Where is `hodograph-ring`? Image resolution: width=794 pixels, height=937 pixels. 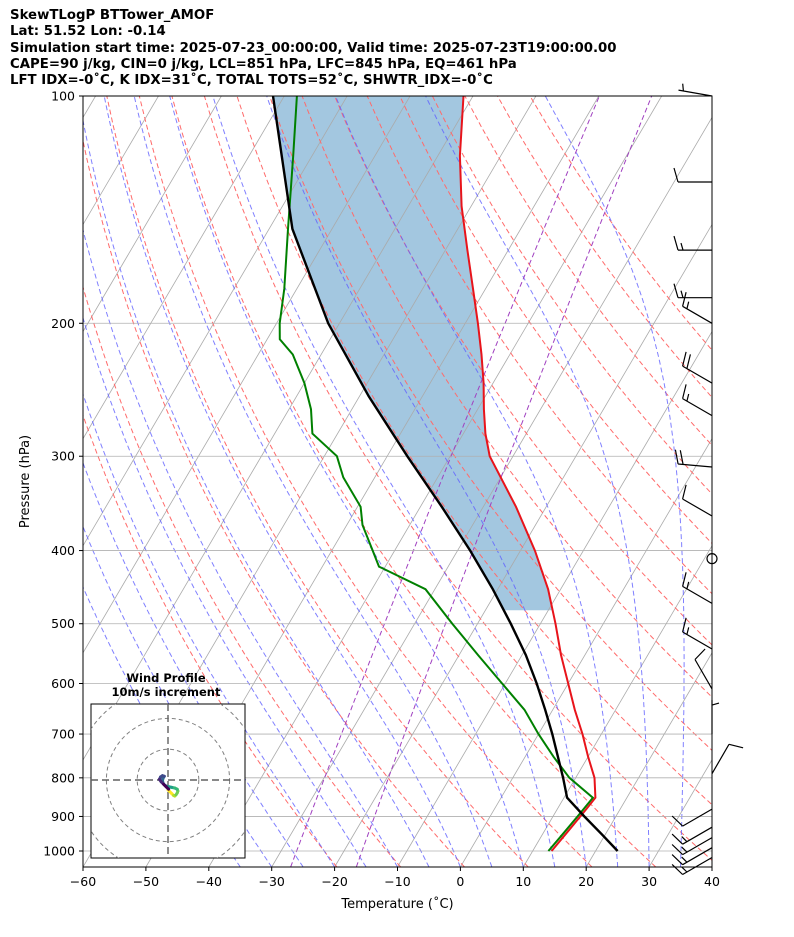 hodograph-ring is located at coordinates (168, 780).